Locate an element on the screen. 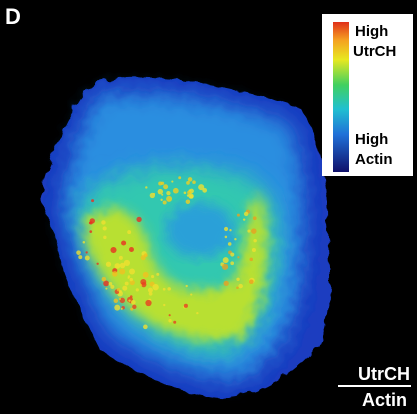  panel-label: D is located at coordinates (13, 16).